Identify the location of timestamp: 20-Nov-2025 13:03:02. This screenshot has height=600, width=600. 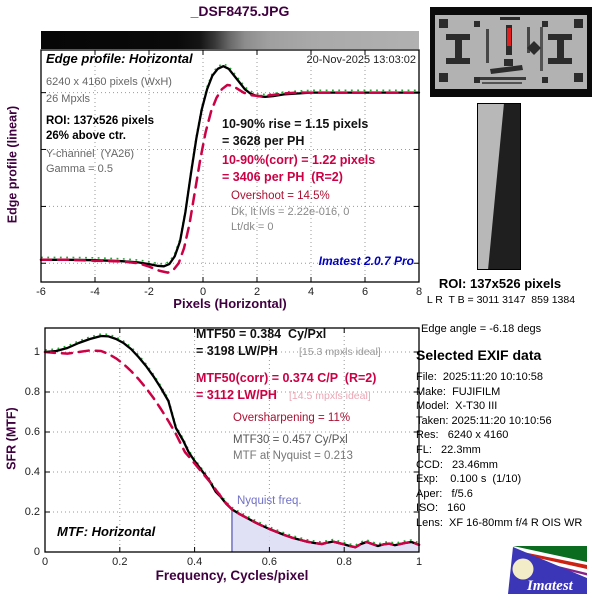
(361, 60).